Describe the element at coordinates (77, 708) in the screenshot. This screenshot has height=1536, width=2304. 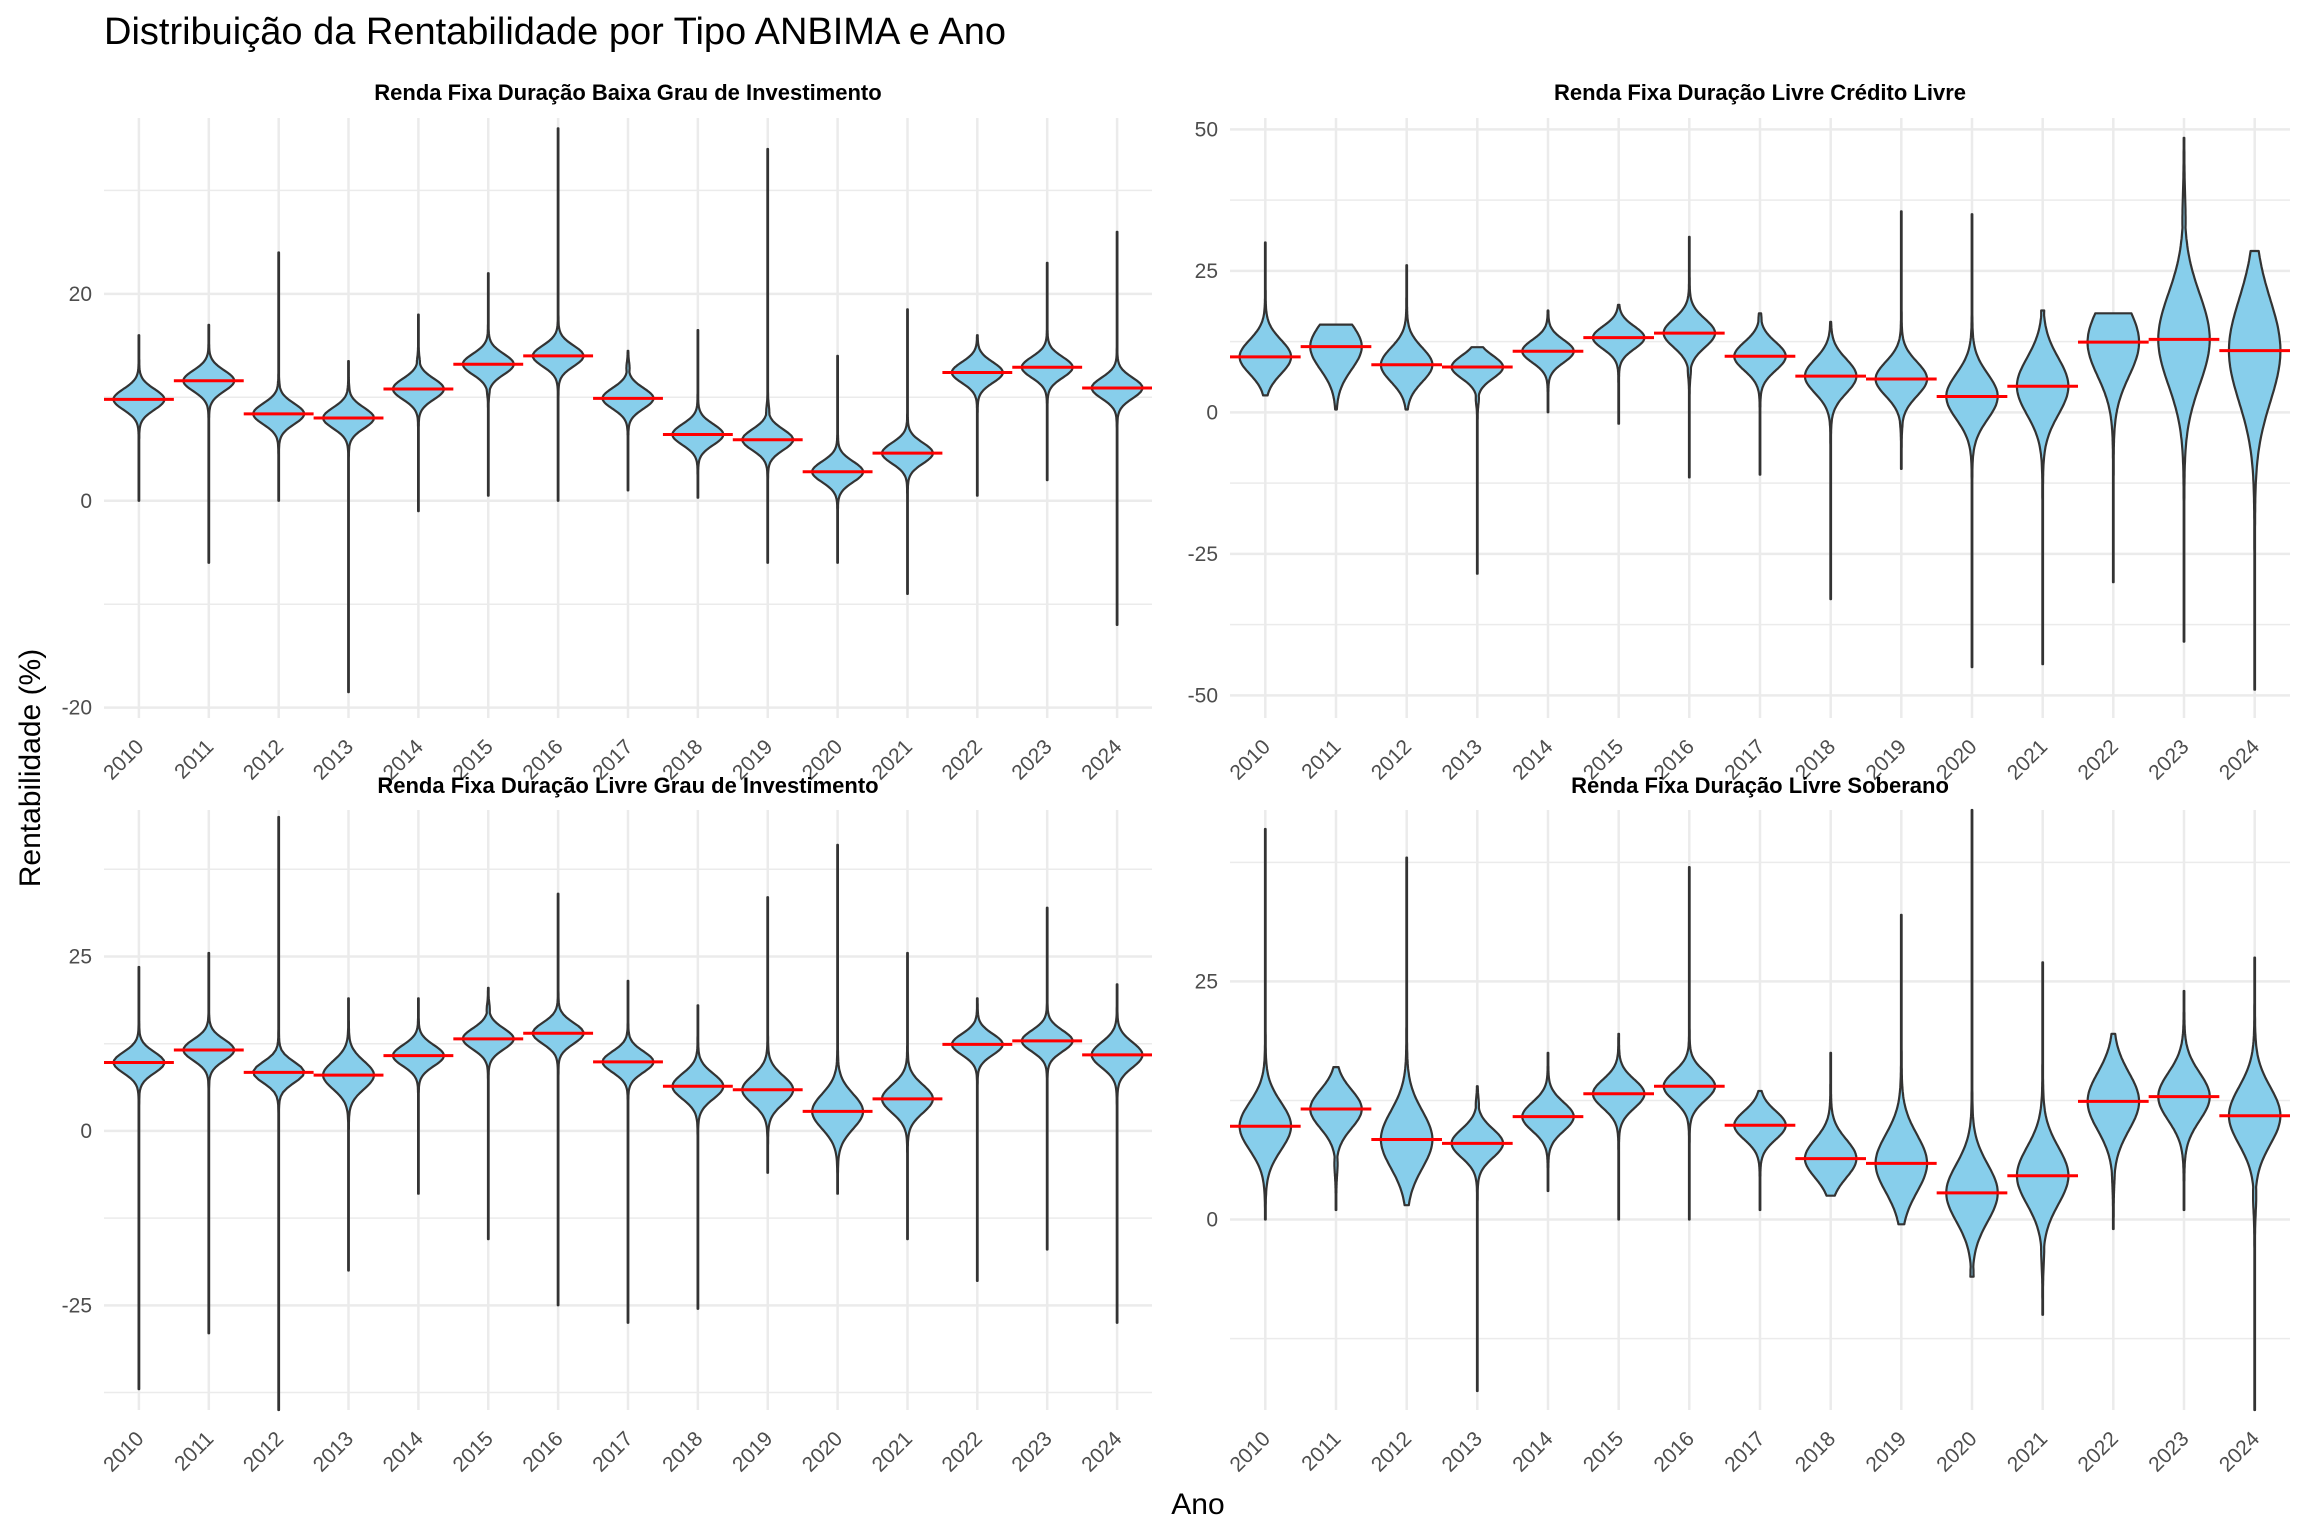
I see `y-tick-label: -20` at that location.